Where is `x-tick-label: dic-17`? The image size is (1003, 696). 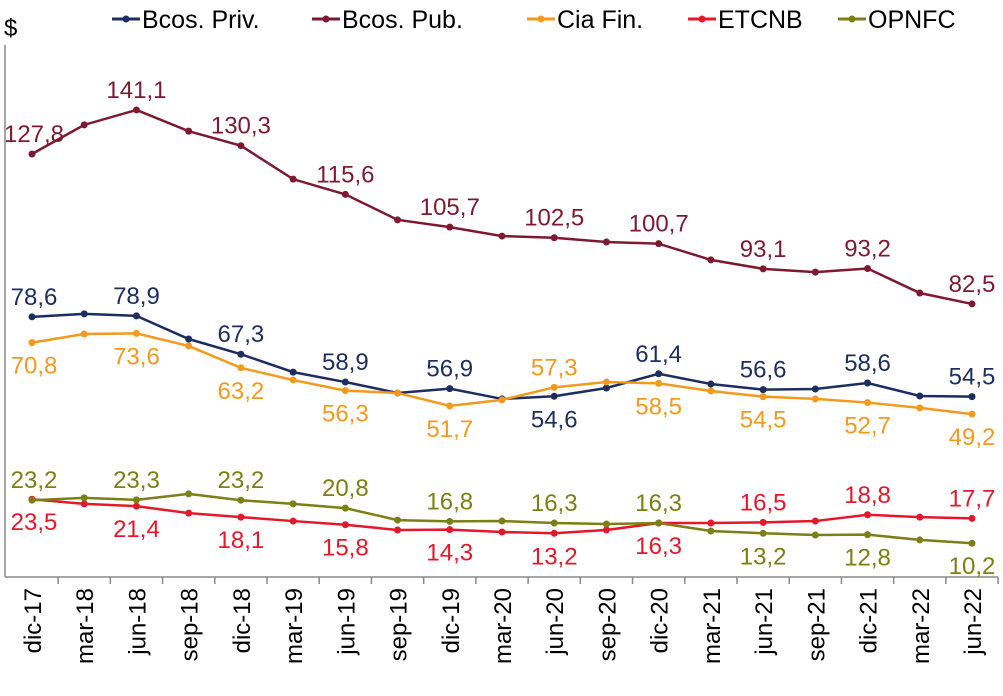 x-tick-label: dic-17 is located at coordinates (33, 620).